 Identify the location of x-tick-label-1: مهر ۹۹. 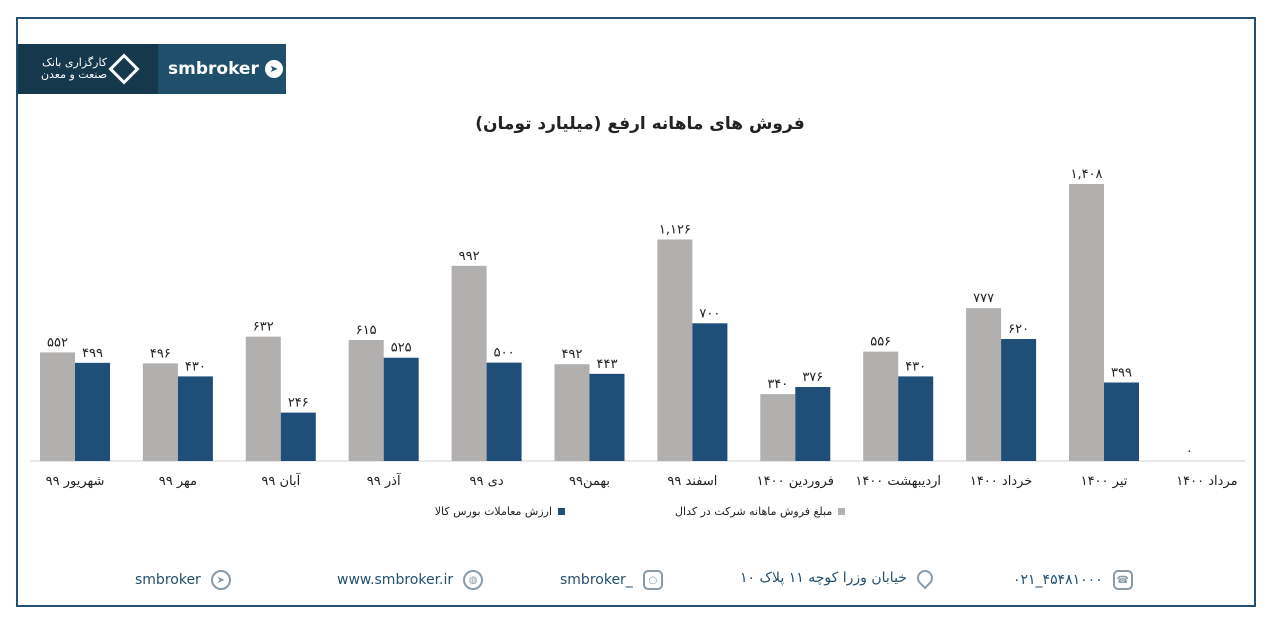
(178, 481).